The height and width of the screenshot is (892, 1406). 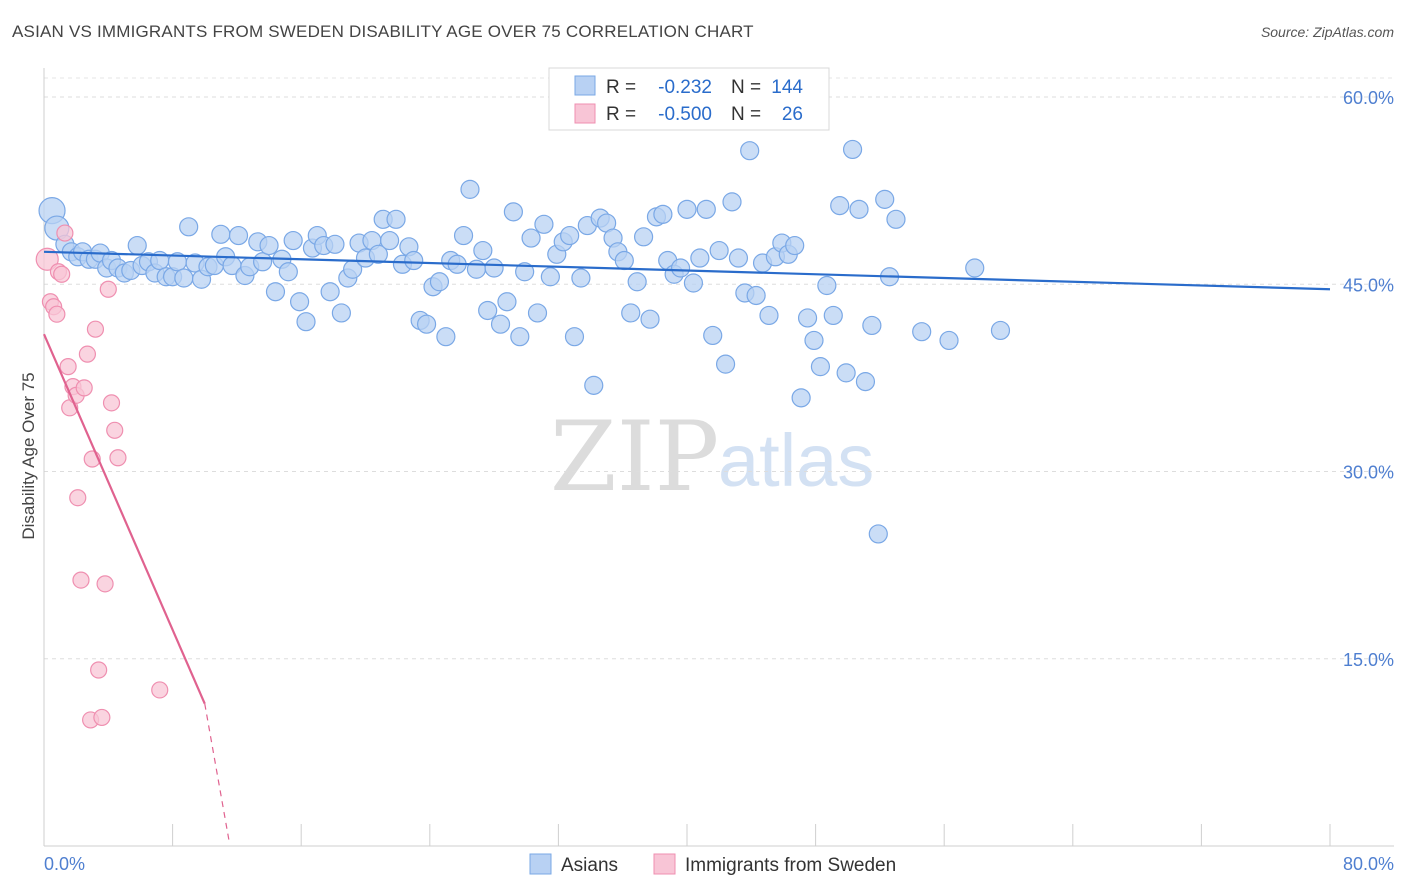 I want to click on y-axis-title: Disability Age Over 75, so click(x=28, y=455).